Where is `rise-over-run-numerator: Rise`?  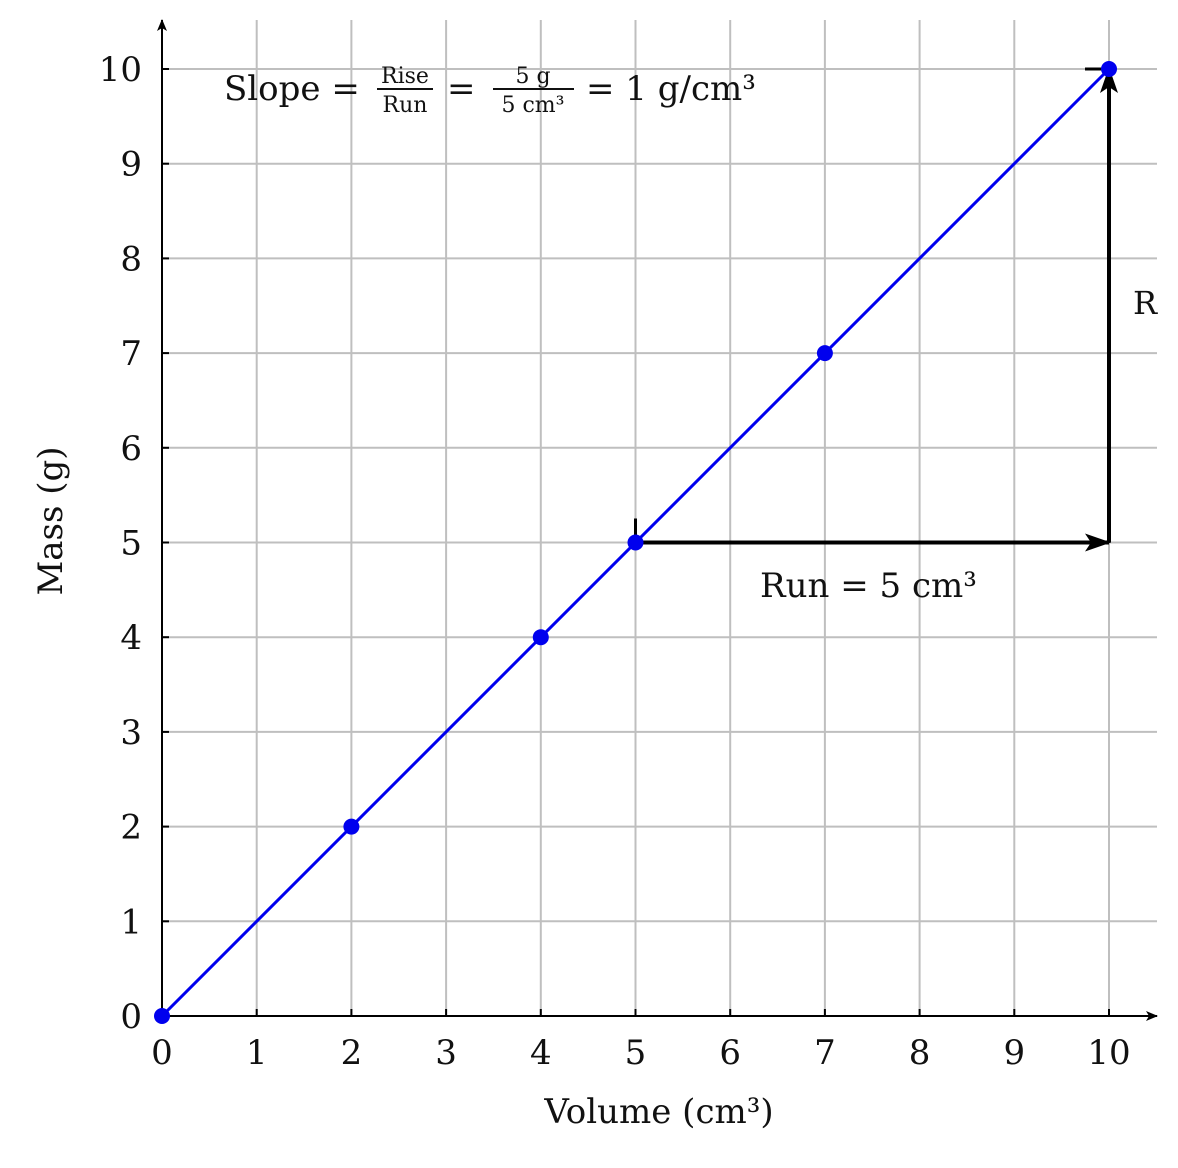
rise-over-run-numerator: Rise is located at coordinates (405, 76).